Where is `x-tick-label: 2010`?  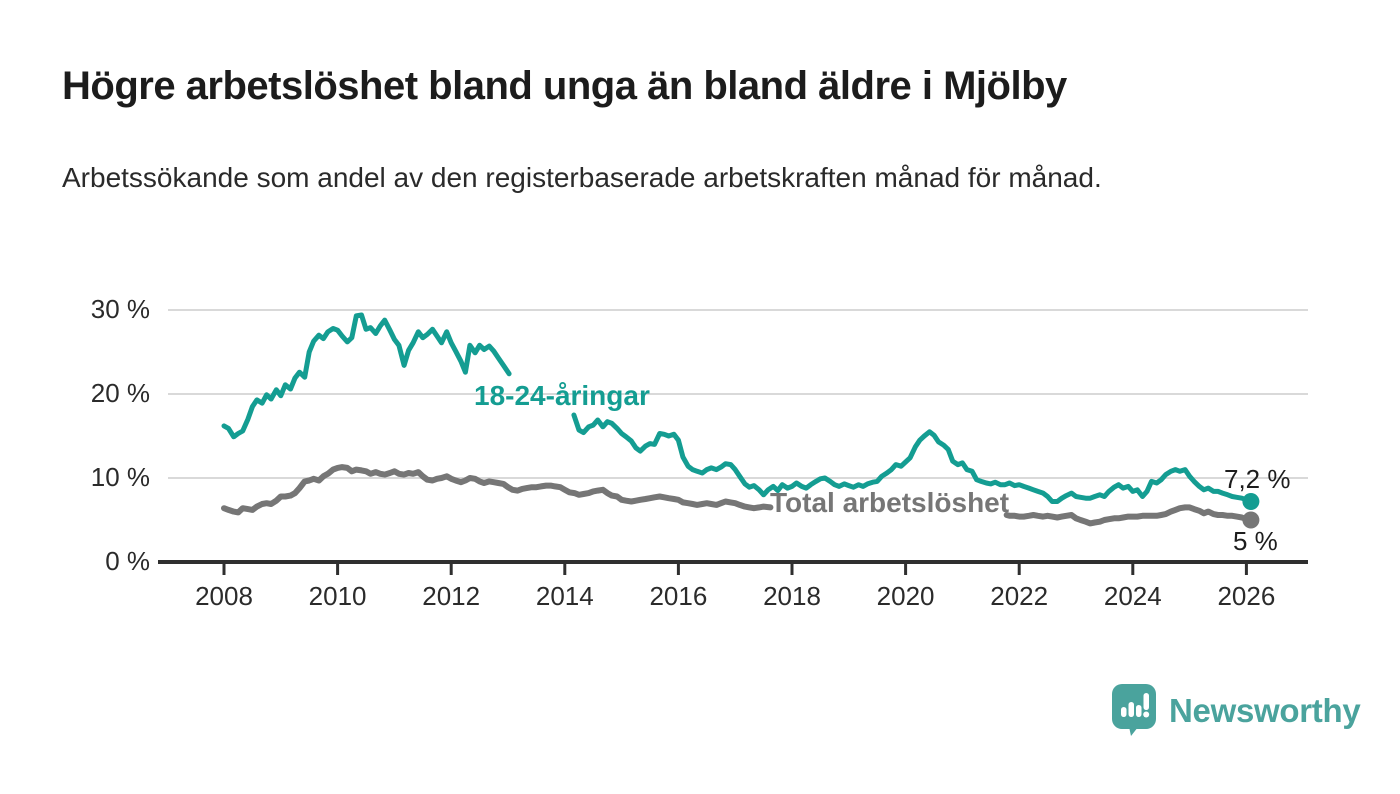
x-tick-label: 2010 is located at coordinates (337, 596).